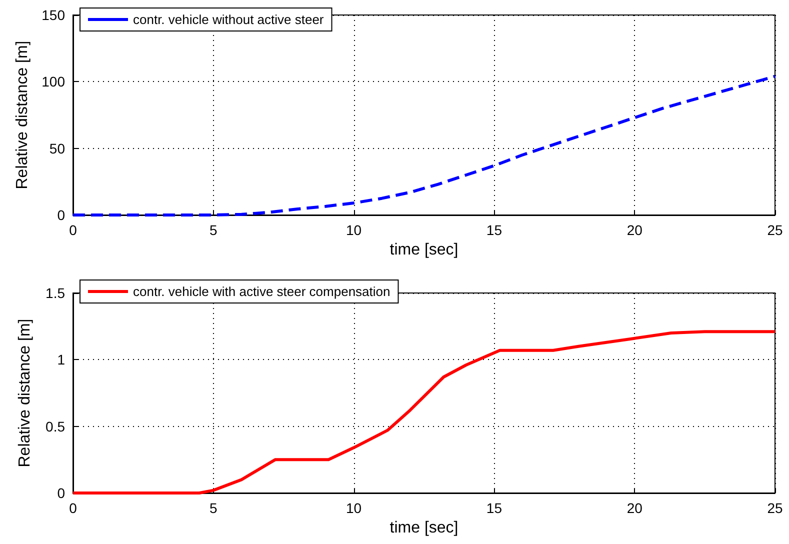 This screenshot has height=544, width=789. I want to click on legend-label: contr. vehicle with active steer compensation, so click(261, 291).